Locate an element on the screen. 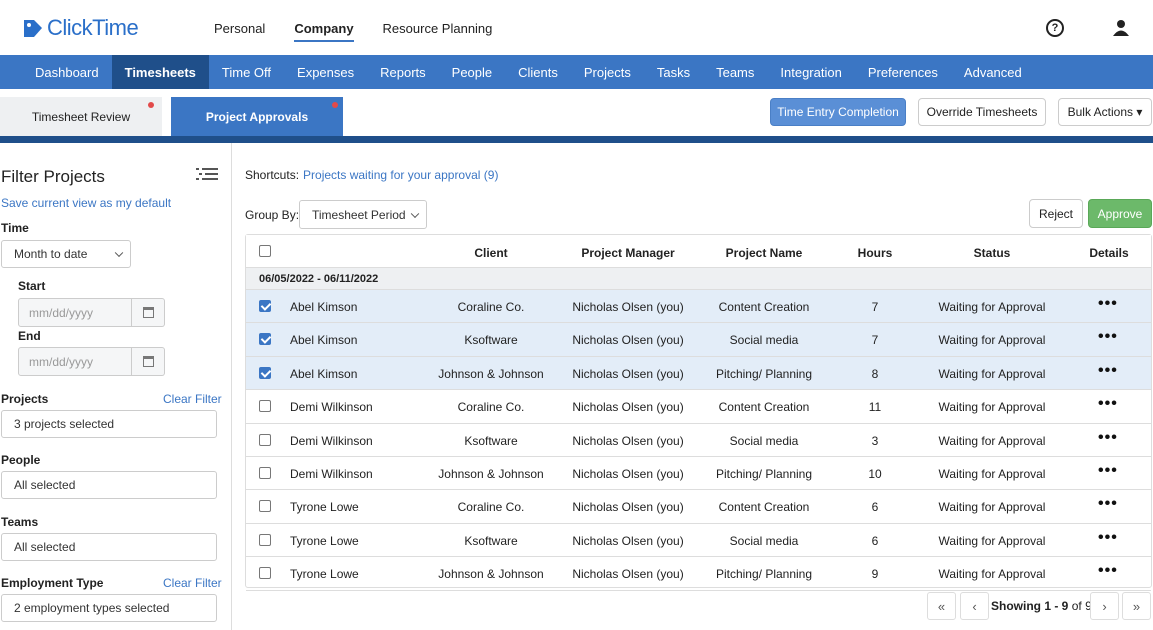 This screenshot has height=630, width=1153. group-by-select: Timesheet Period is located at coordinates (363, 214).